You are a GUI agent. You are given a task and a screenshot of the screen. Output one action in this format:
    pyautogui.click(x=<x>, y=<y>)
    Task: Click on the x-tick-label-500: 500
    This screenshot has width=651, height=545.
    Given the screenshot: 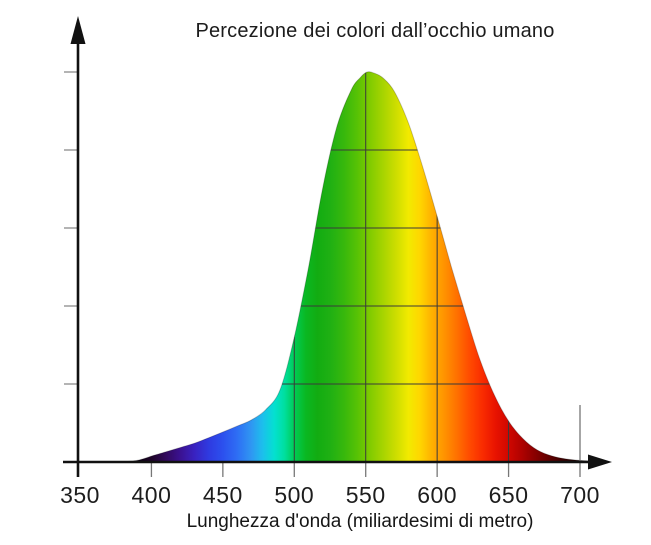 What is the action you would take?
    pyautogui.click(x=294, y=495)
    